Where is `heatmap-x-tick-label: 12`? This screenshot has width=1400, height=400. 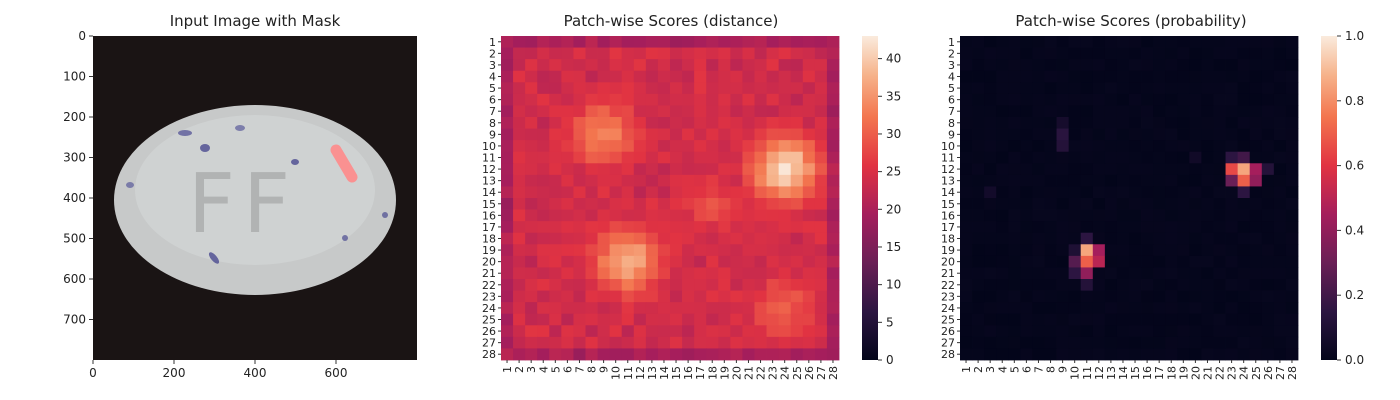 heatmap-x-tick-label: 12 is located at coordinates (1099, 373).